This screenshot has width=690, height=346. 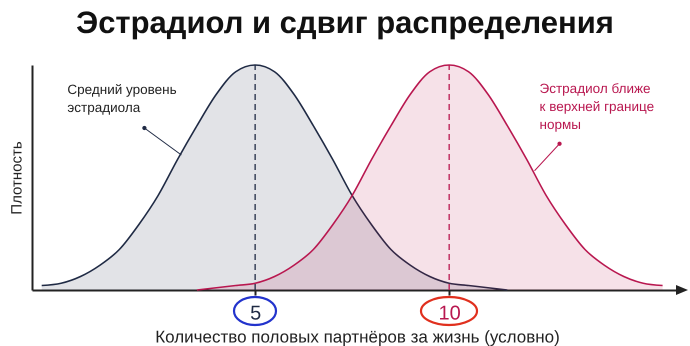 What do you see at coordinates (256, 313) in the screenshot?
I see `x-tick-label: 5` at bounding box center [256, 313].